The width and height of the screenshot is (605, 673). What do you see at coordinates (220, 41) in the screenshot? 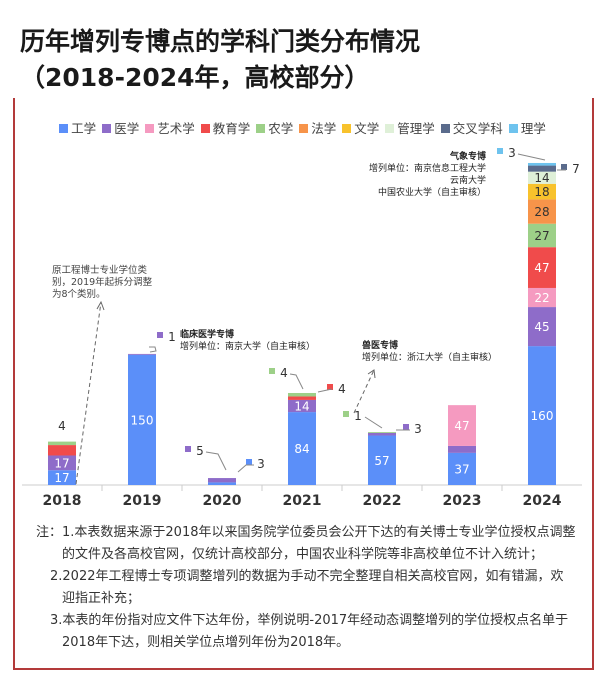
I see `chart-title: 历年增列专博点的学科门类分布情况` at bounding box center [220, 41].